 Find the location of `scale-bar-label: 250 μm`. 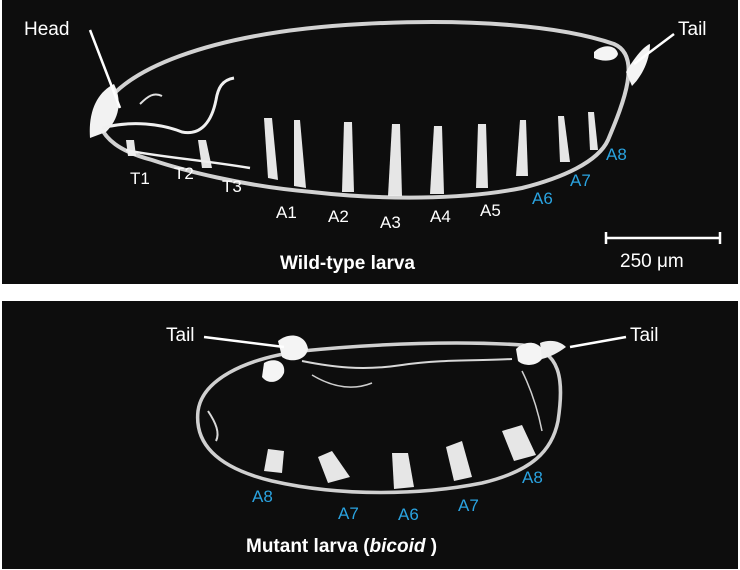

scale-bar-label: 250 μm is located at coordinates (652, 261).